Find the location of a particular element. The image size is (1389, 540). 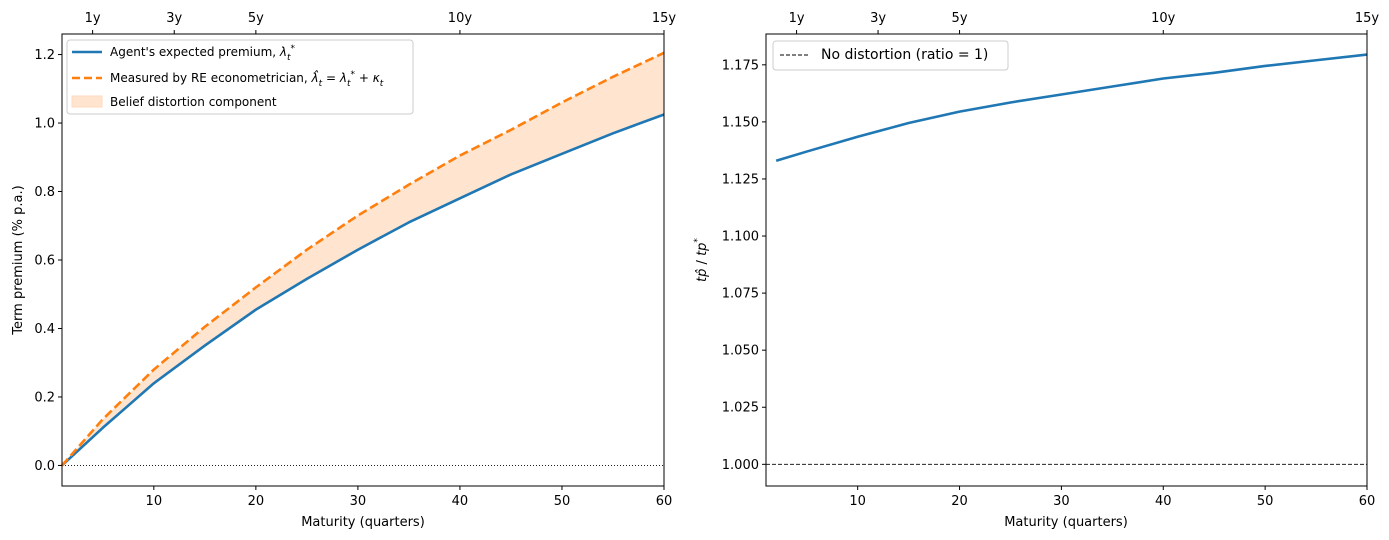

legend-label-agent: Agent's expected premium, λt* is located at coordinates (203, 53).